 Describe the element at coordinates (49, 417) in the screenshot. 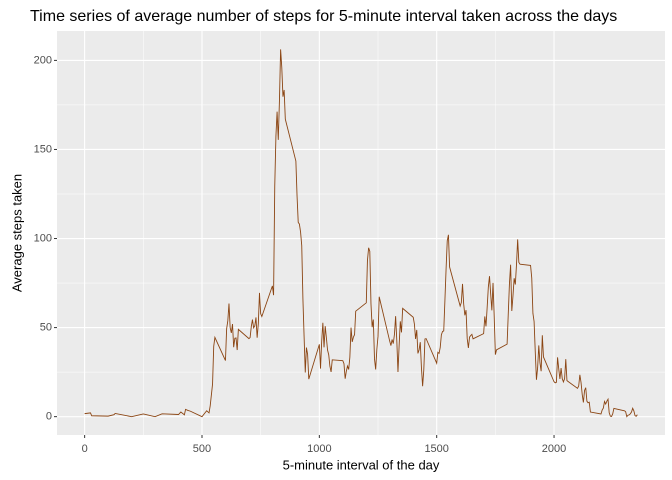

I see `y-tick-label: 0` at that location.